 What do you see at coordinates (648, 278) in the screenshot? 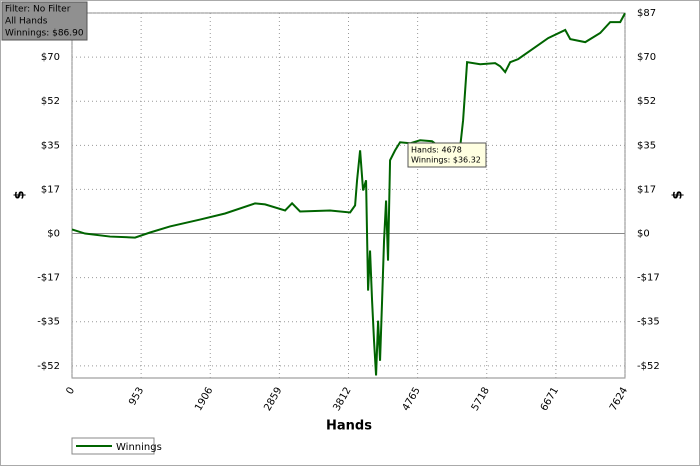
I see `y2-tick-label: -$17` at bounding box center [648, 278].